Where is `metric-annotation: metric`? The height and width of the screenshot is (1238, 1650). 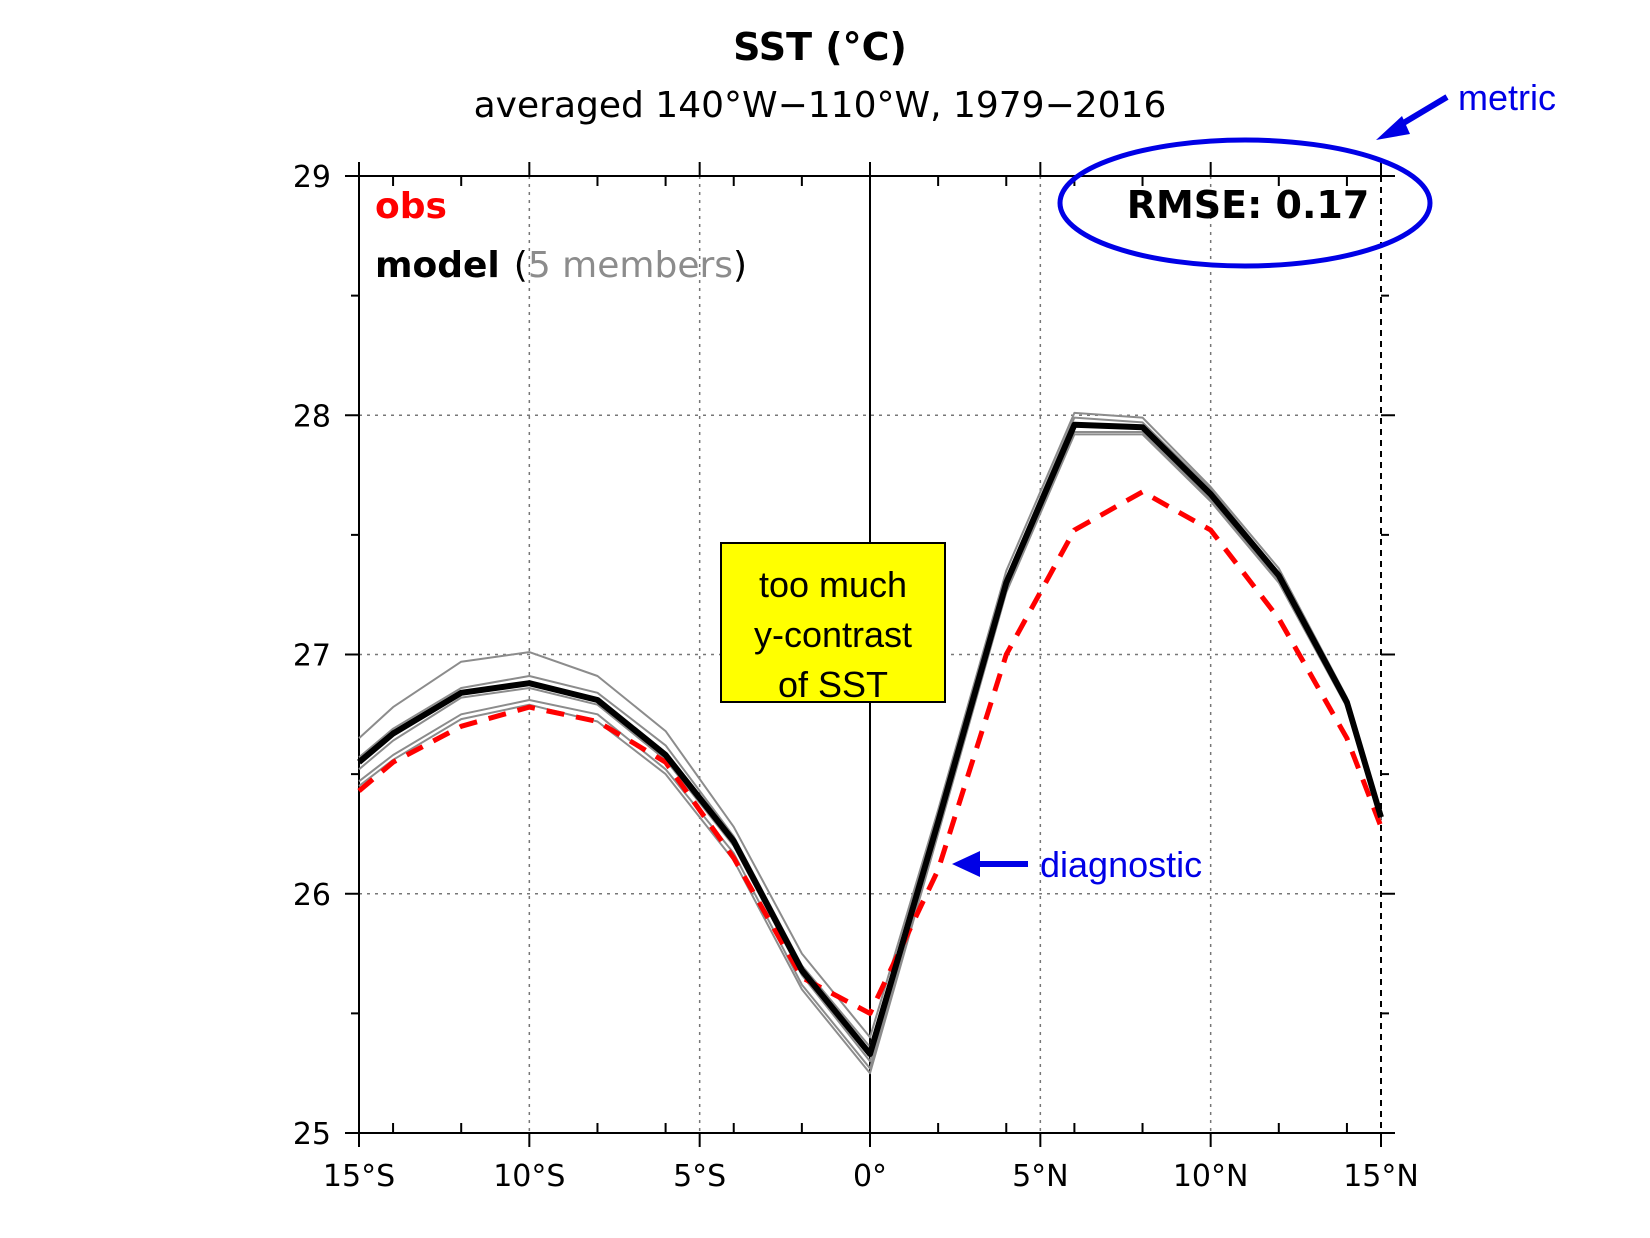 metric-annotation: metric is located at coordinates (1507, 97).